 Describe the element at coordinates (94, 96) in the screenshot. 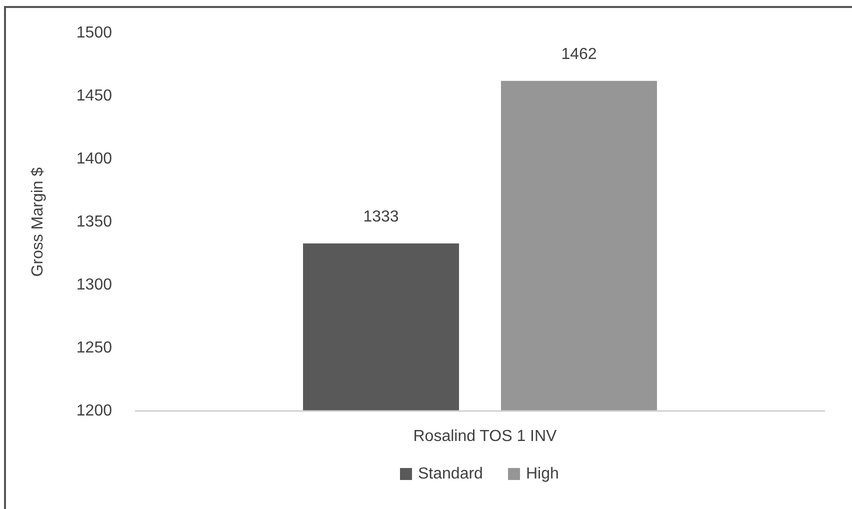

I see `y-tick-label: 1450` at that location.